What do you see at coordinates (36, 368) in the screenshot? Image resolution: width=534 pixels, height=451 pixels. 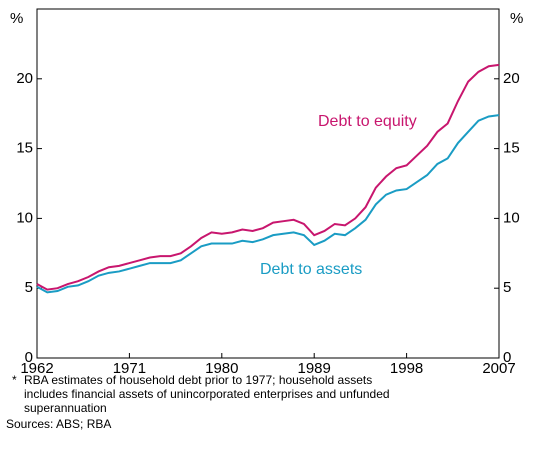 I see `x-tick-label: 1962` at bounding box center [36, 368].